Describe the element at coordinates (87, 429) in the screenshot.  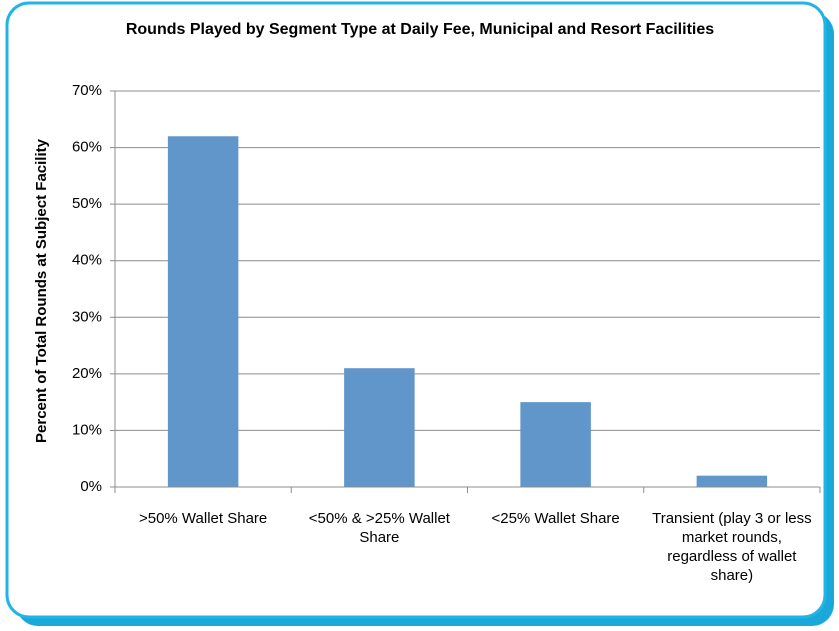
I see `y-tick-label: 10%` at that location.